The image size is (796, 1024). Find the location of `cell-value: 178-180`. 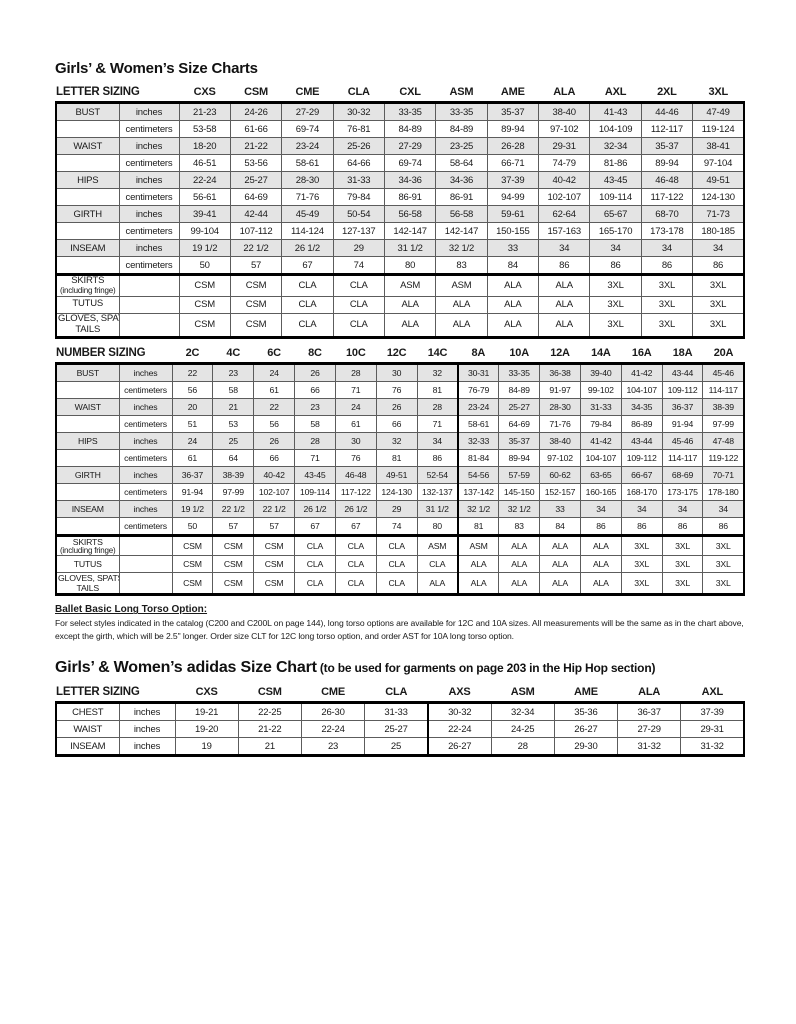

cell-value: 178-180 is located at coordinates (724, 491).